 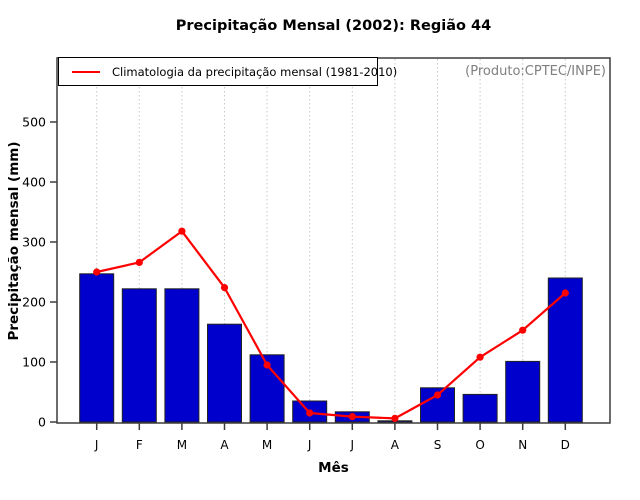 I want to click on y-tick-label: 200, so click(x=34, y=302).